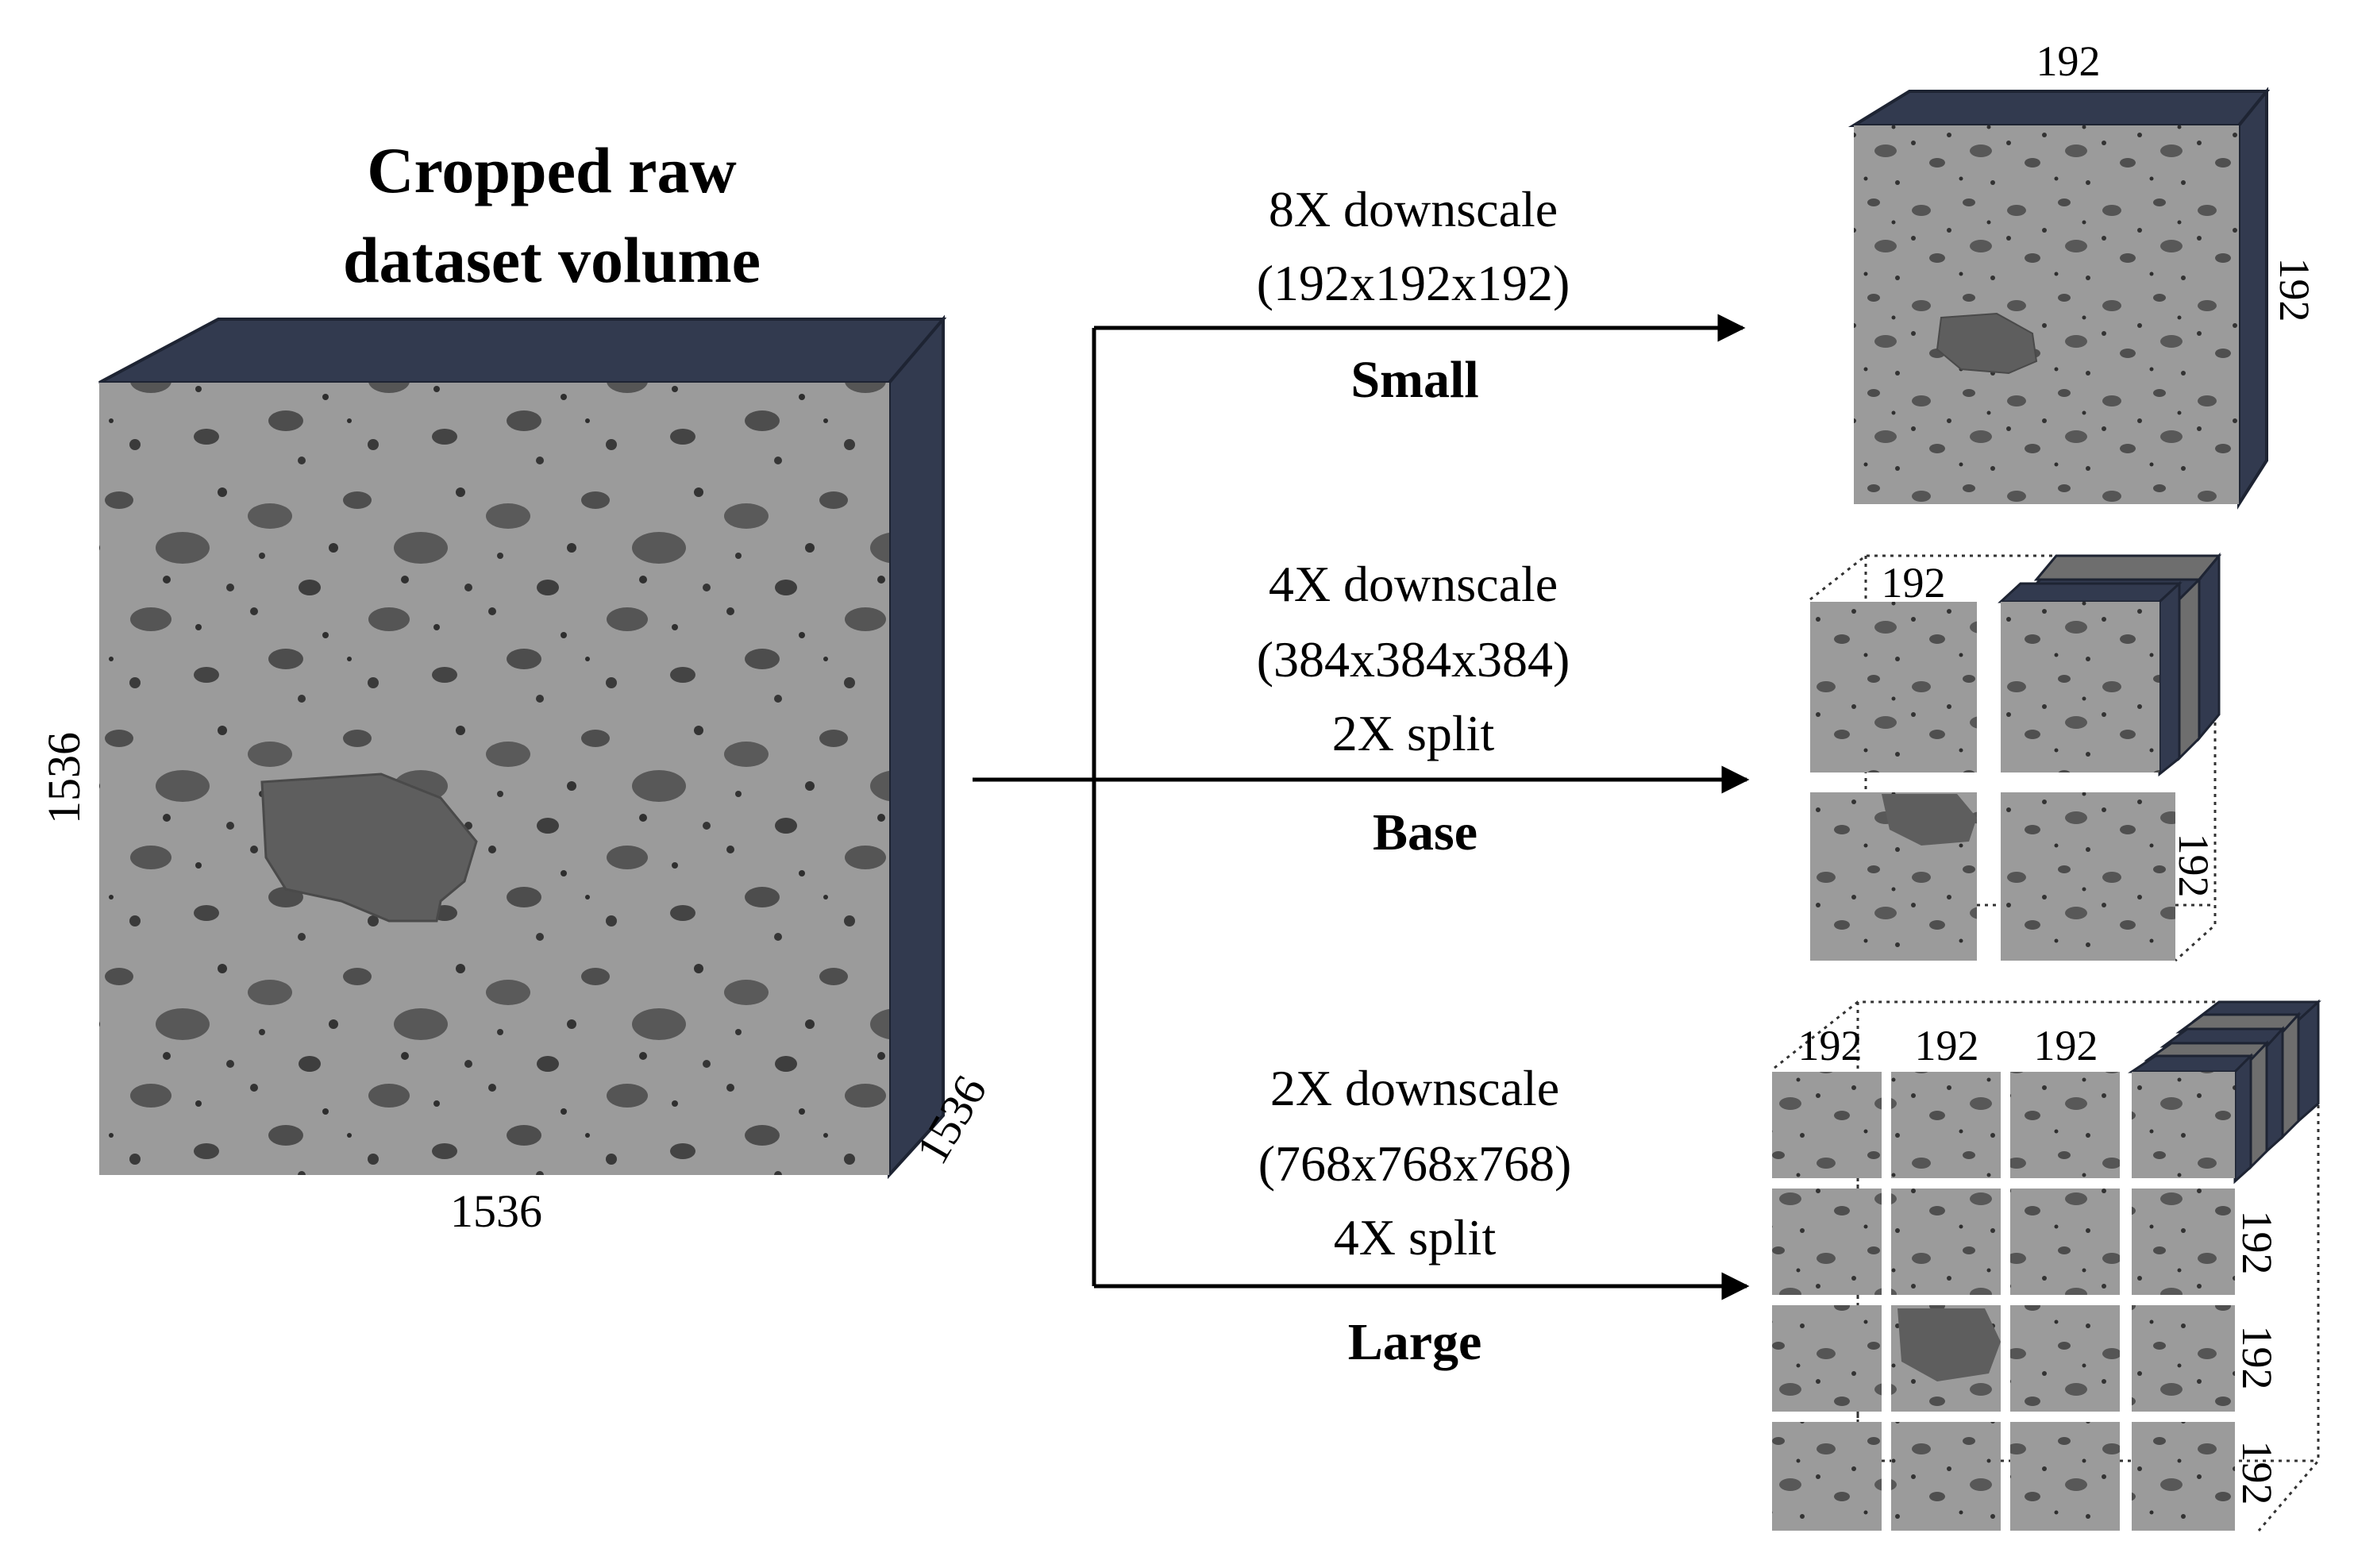  What do you see at coordinates (1946, 1125) in the screenshot?
I see `large-tile-r1c2` at bounding box center [1946, 1125].